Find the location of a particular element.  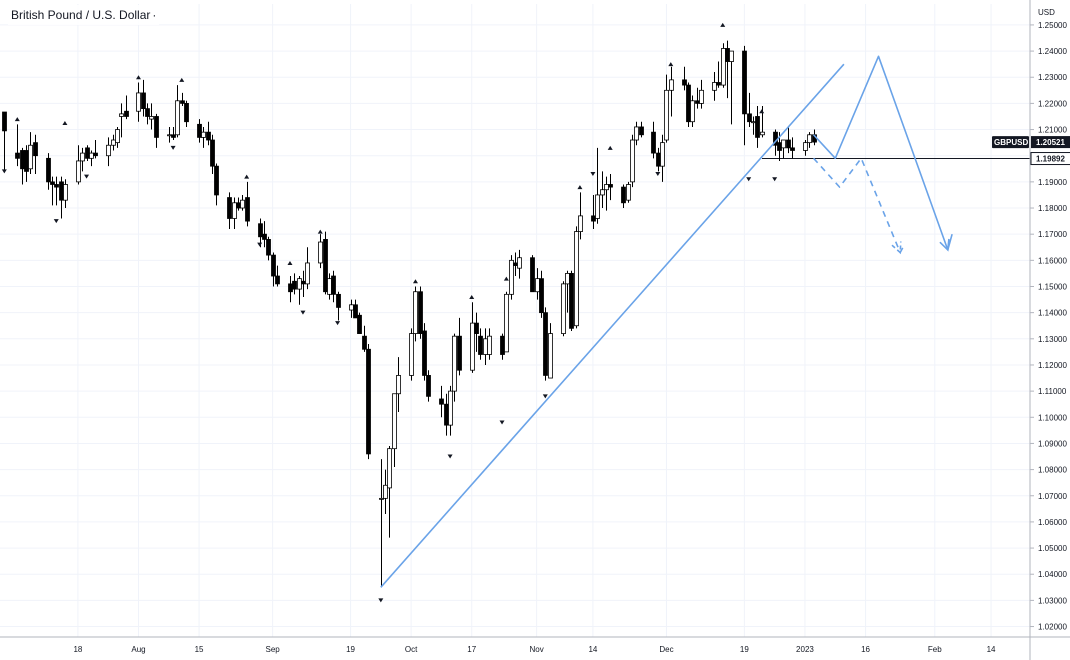

y-tick-label: 1.03000 is located at coordinates (1052, 600).